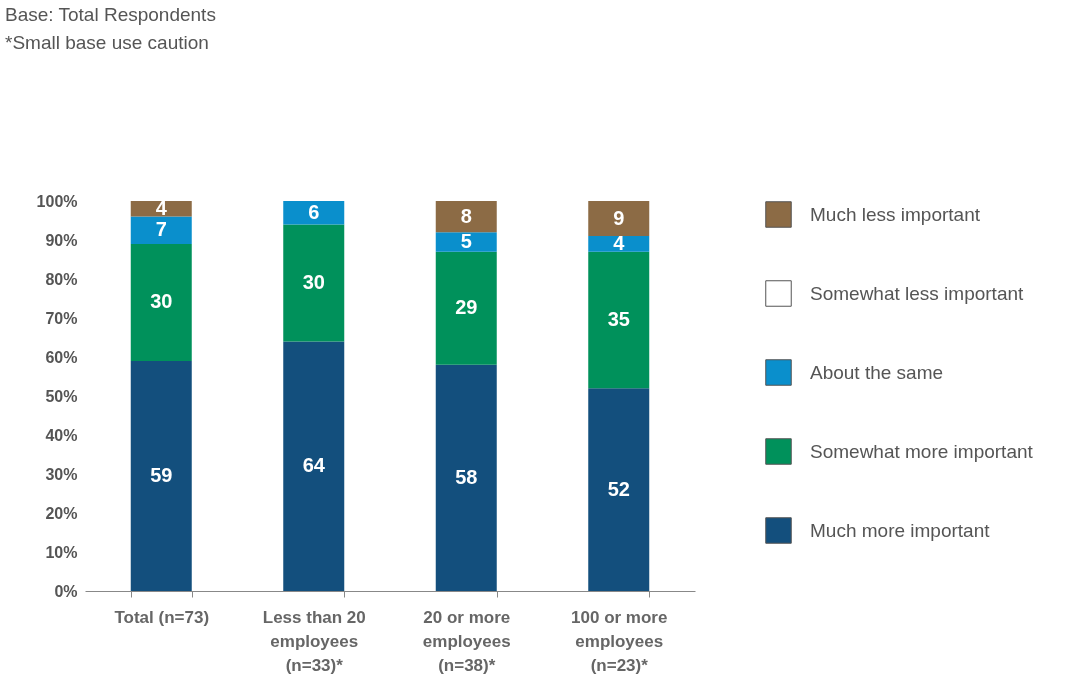  I want to click on x-tick-label: Less than 20 employees (n=33)*, so click(314, 641).